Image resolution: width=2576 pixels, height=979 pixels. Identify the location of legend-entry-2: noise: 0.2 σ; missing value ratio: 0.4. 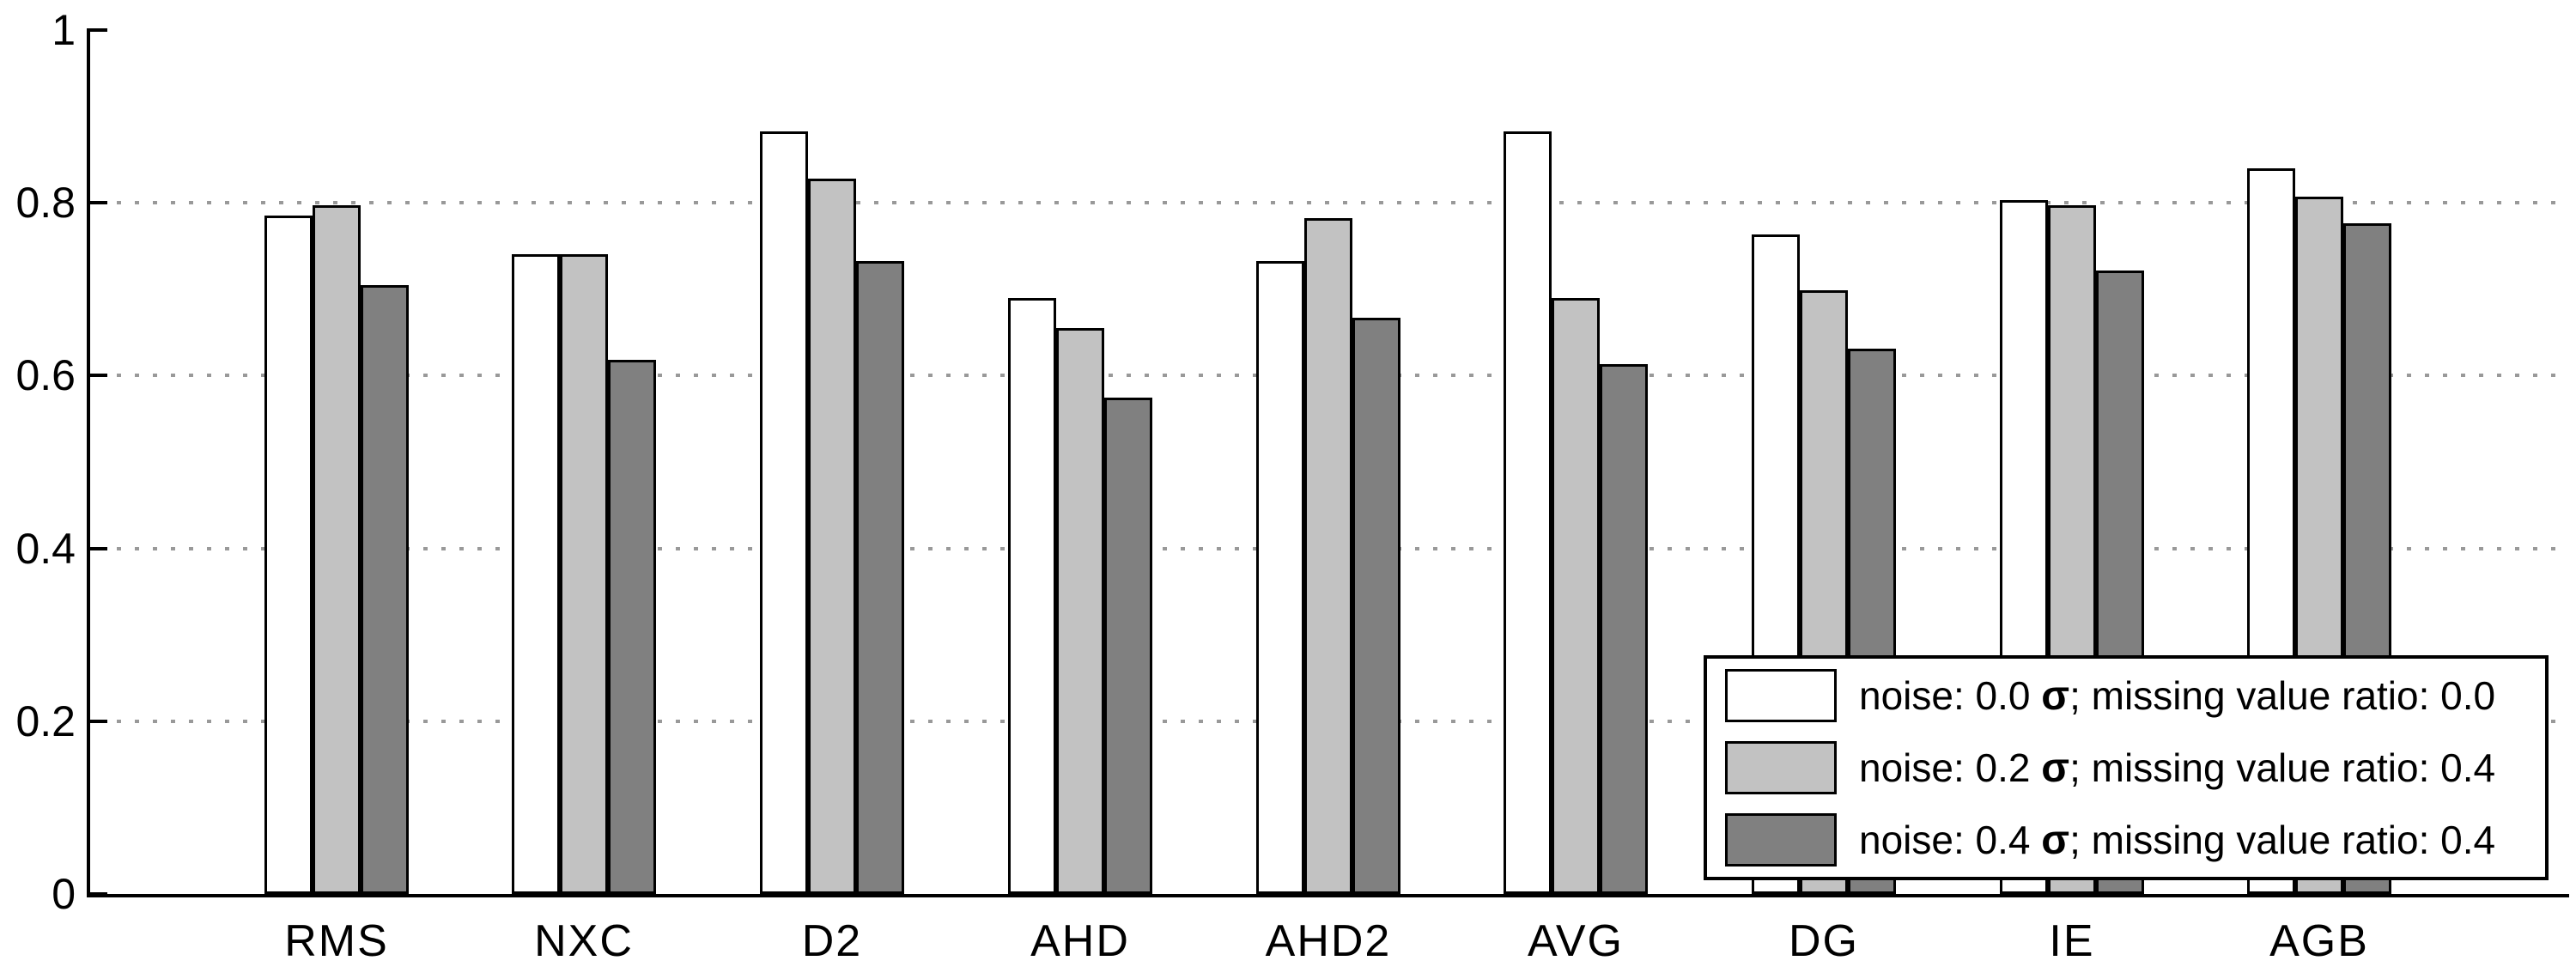
(2110, 767).